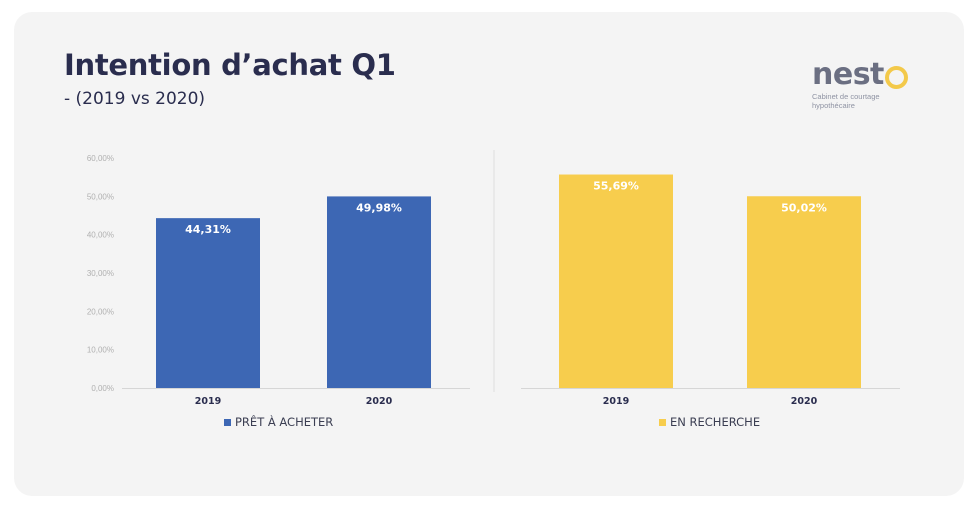  I want to click on legend-swatch-left, so click(227, 422).